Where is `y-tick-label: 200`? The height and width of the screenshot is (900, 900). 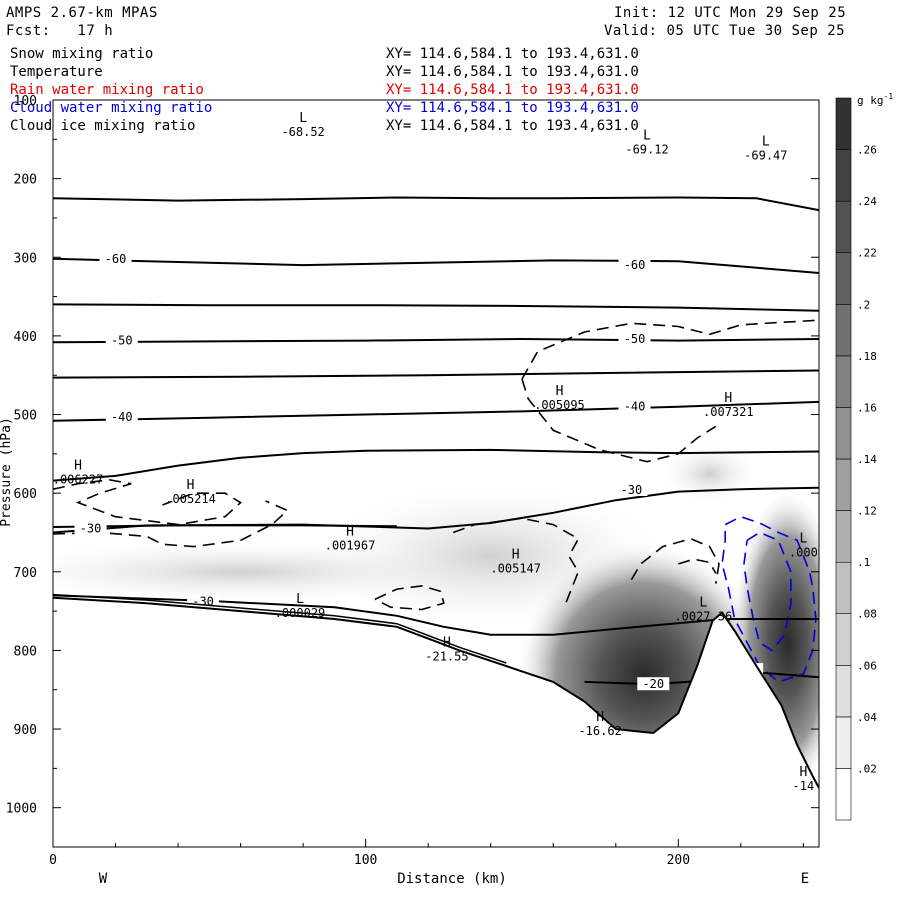 y-tick-label: 200 is located at coordinates (25, 180).